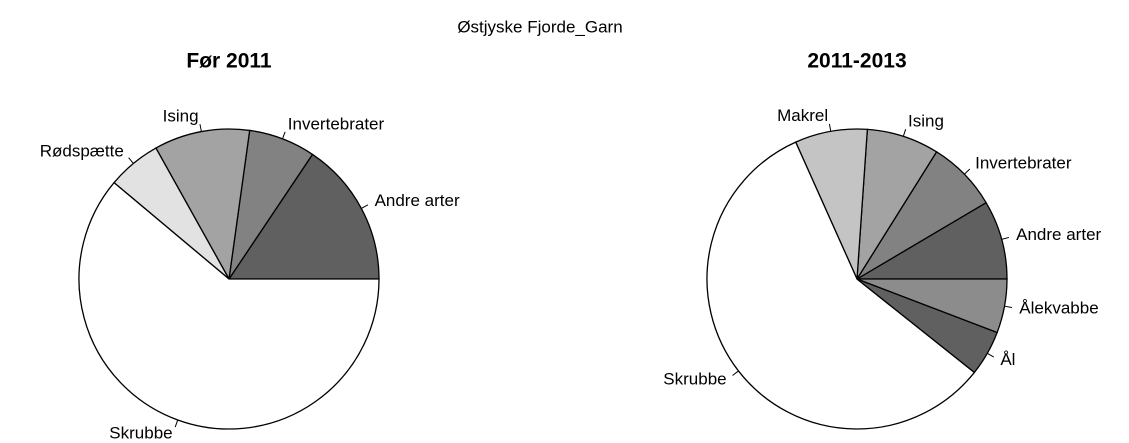 This screenshot has width=1129, height=443. Describe the element at coordinates (856, 61) in the screenshot. I see `pie-title: 2011-2013` at that location.